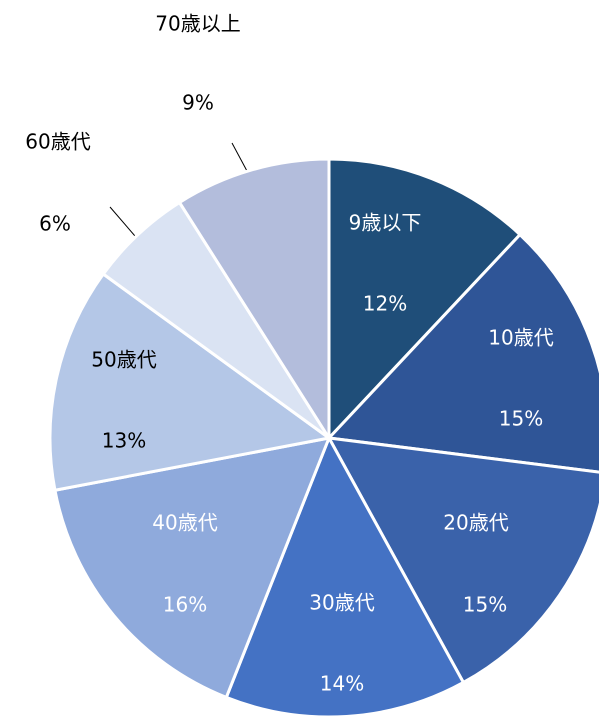  Describe the element at coordinates (185, 605) in the screenshot. I see `value-label: 16%` at that location.